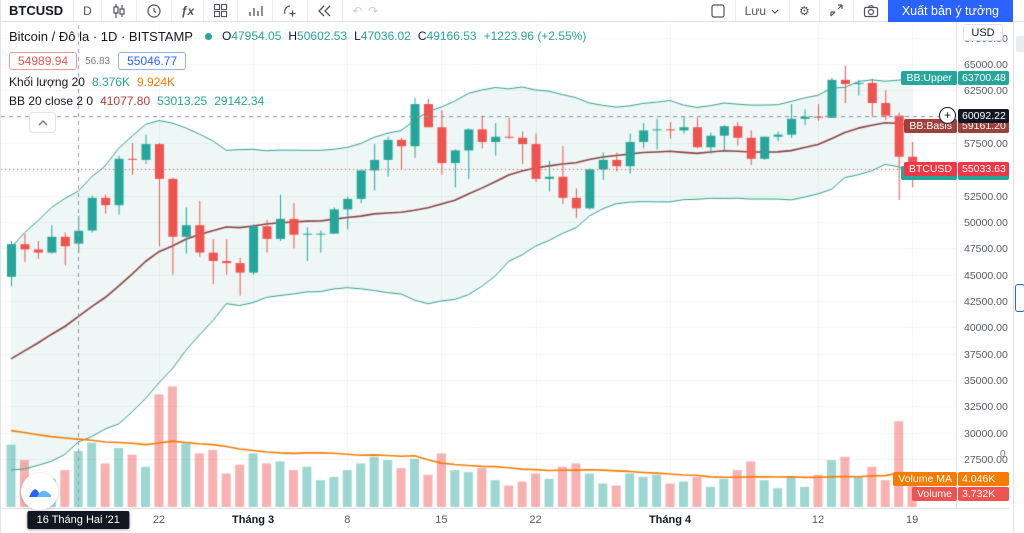 This screenshot has width=1024, height=533. I want to click on price-tick-label: 42500.00, so click(986, 302).